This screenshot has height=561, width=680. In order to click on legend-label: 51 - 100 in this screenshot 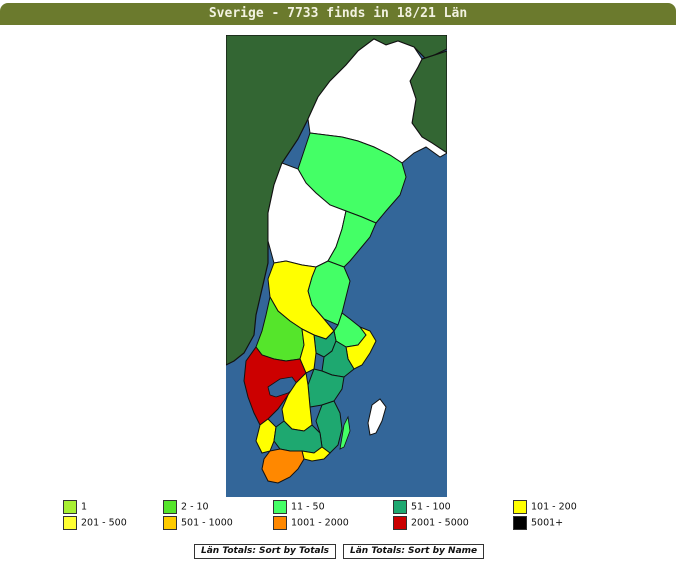, I will do `click(431, 507)`.